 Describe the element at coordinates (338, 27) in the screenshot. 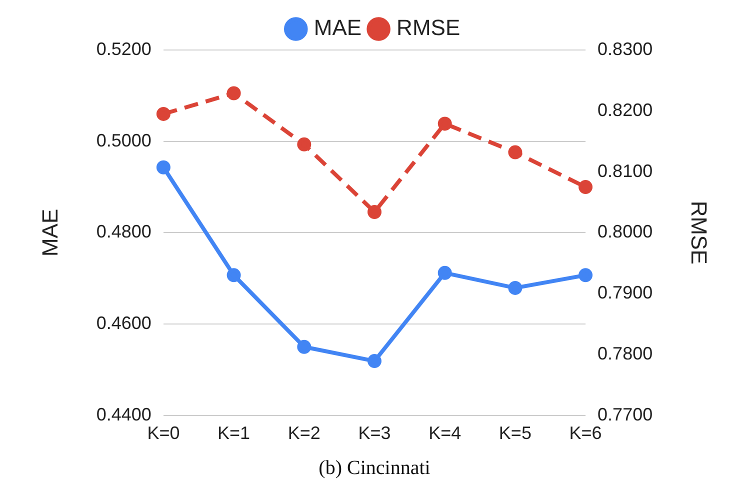

I see `legend-label: MAE` at that location.